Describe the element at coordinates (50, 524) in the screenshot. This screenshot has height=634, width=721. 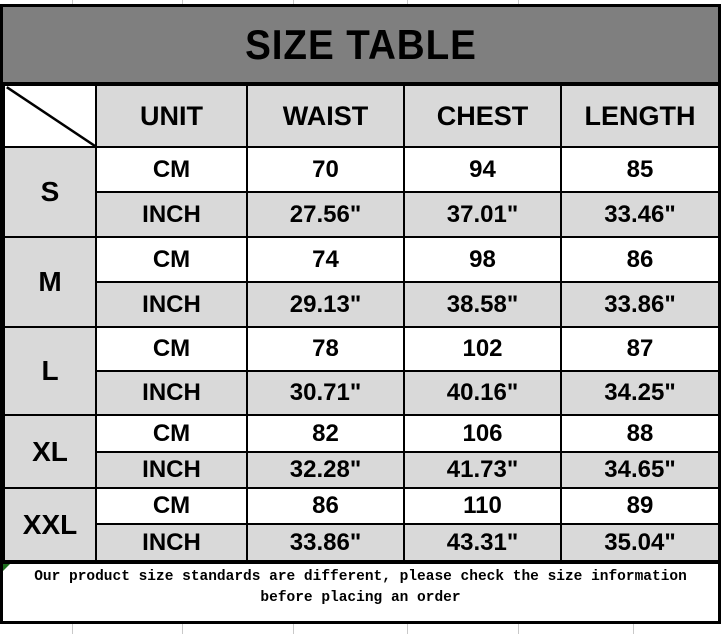
I see `size-label-xxl: XXL` at that location.